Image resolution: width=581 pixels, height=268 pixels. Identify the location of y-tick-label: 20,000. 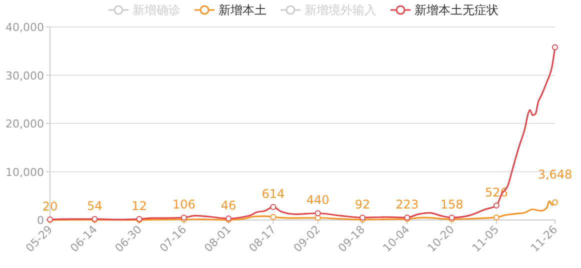
(25, 124).